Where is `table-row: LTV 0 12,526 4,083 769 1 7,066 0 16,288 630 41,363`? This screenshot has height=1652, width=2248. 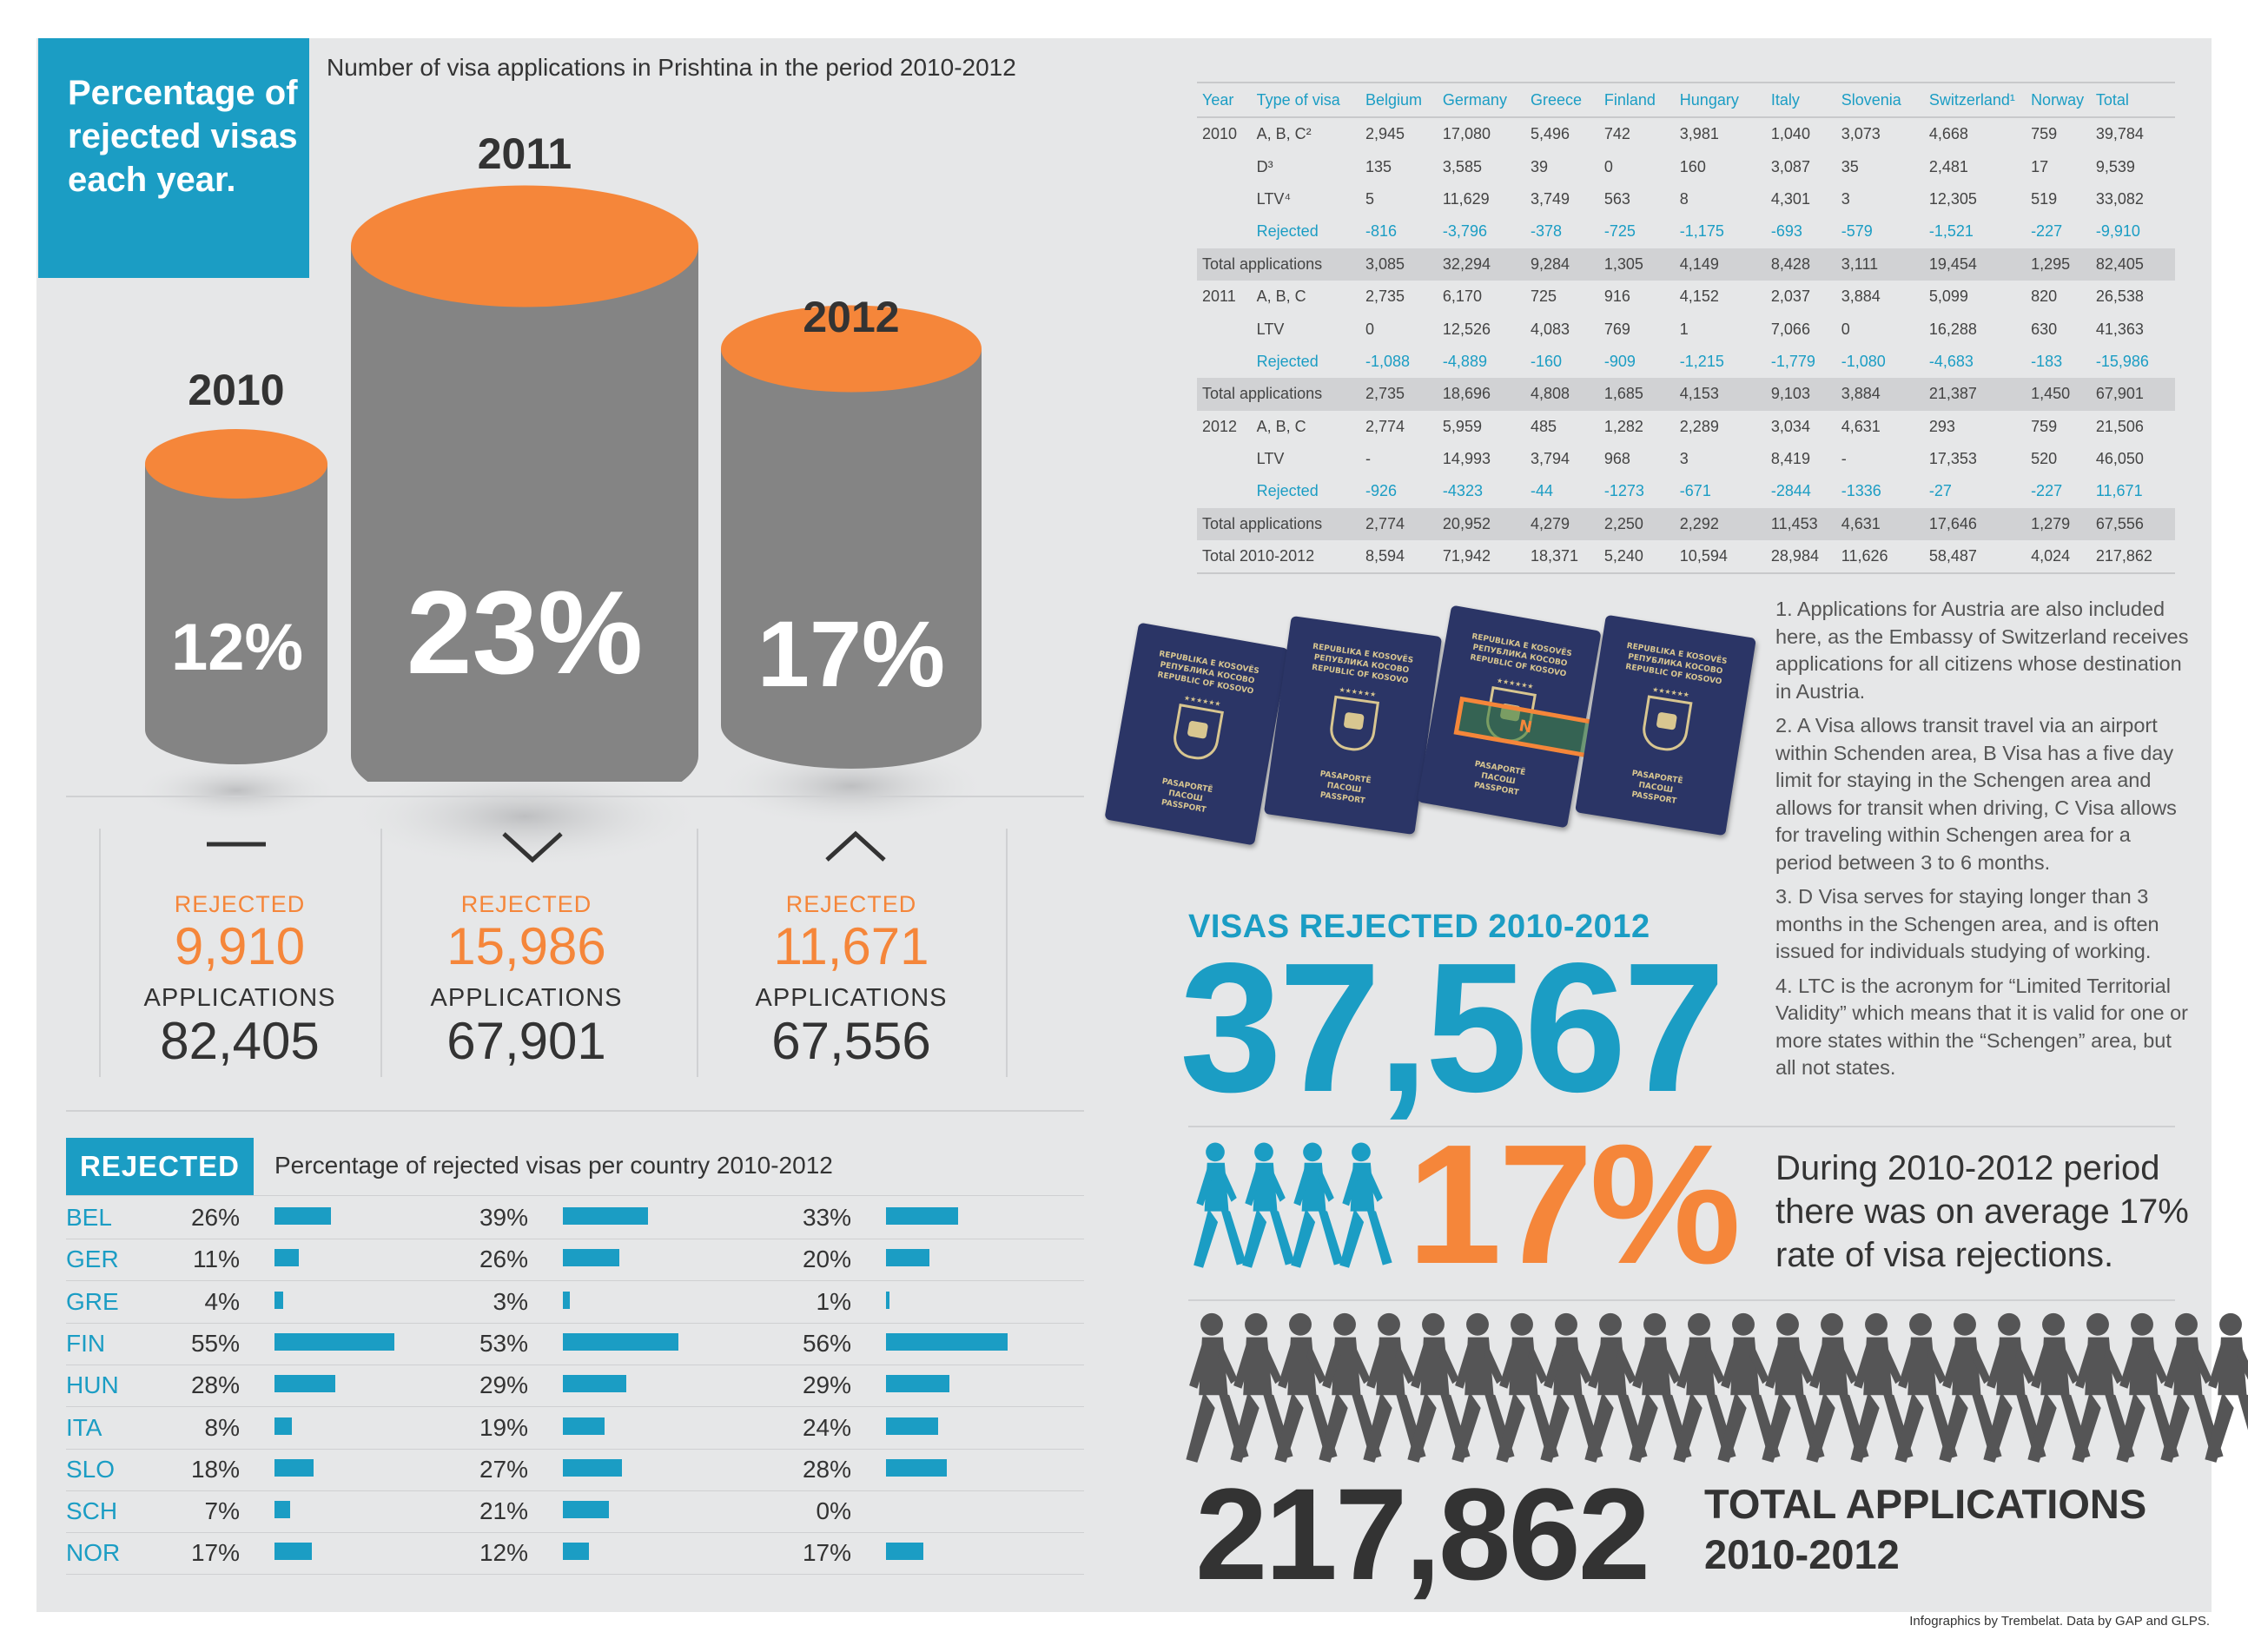
table-row: LTV 0 12,526 4,083 769 1 7,066 0 16,288 630 41,363 is located at coordinates (1686, 329).